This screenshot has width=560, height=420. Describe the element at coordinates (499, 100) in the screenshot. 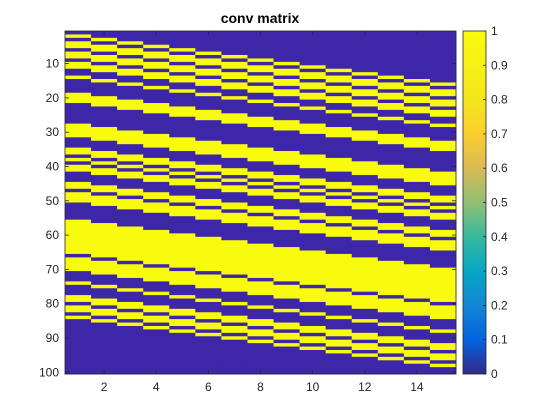

I see `colorbar-tick-label: 0.8` at that location.